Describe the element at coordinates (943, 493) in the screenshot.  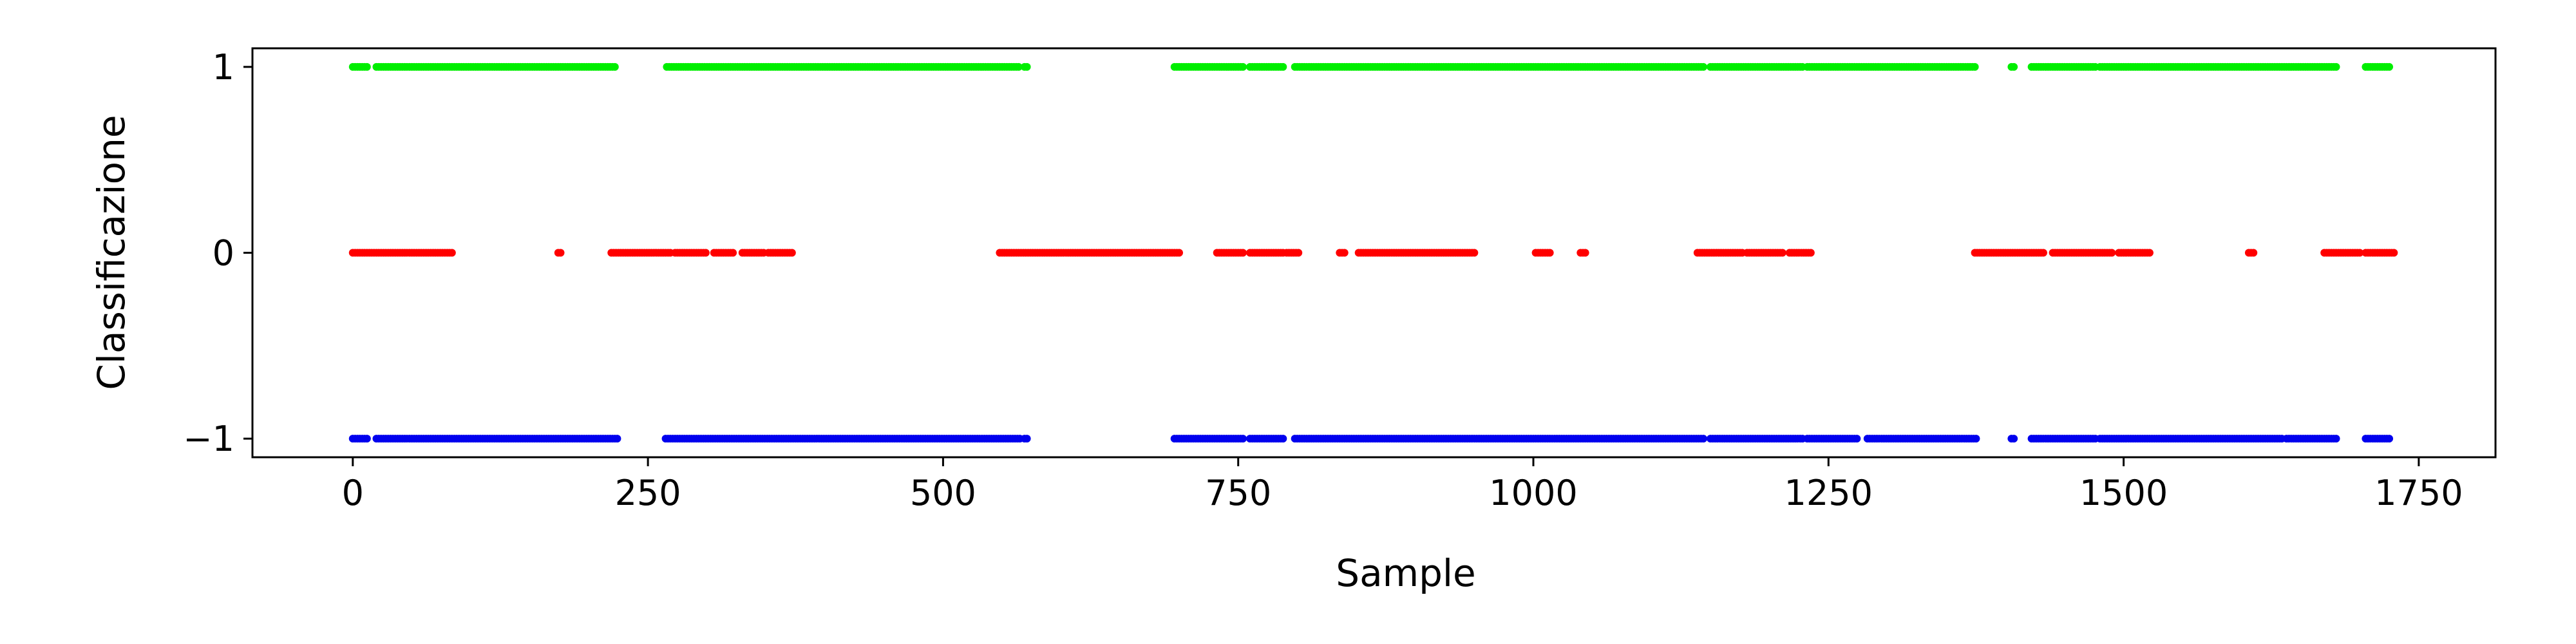
I see `x-tick-label: 500` at that location.